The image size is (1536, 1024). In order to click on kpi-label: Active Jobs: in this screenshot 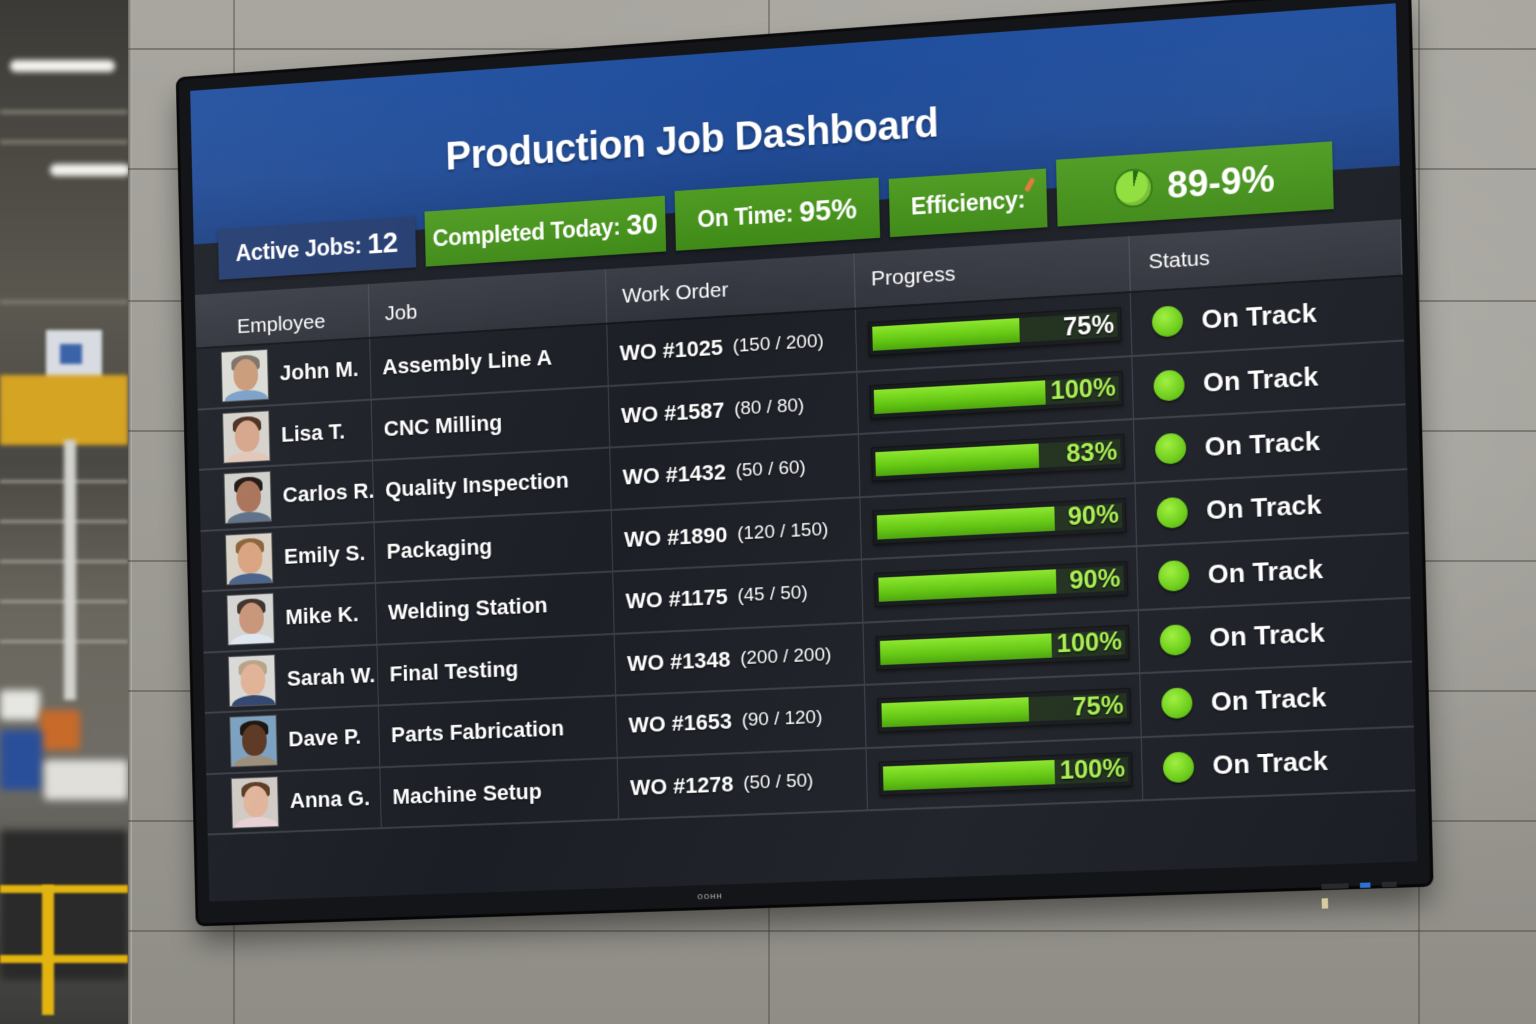, I will do `click(298, 248)`.